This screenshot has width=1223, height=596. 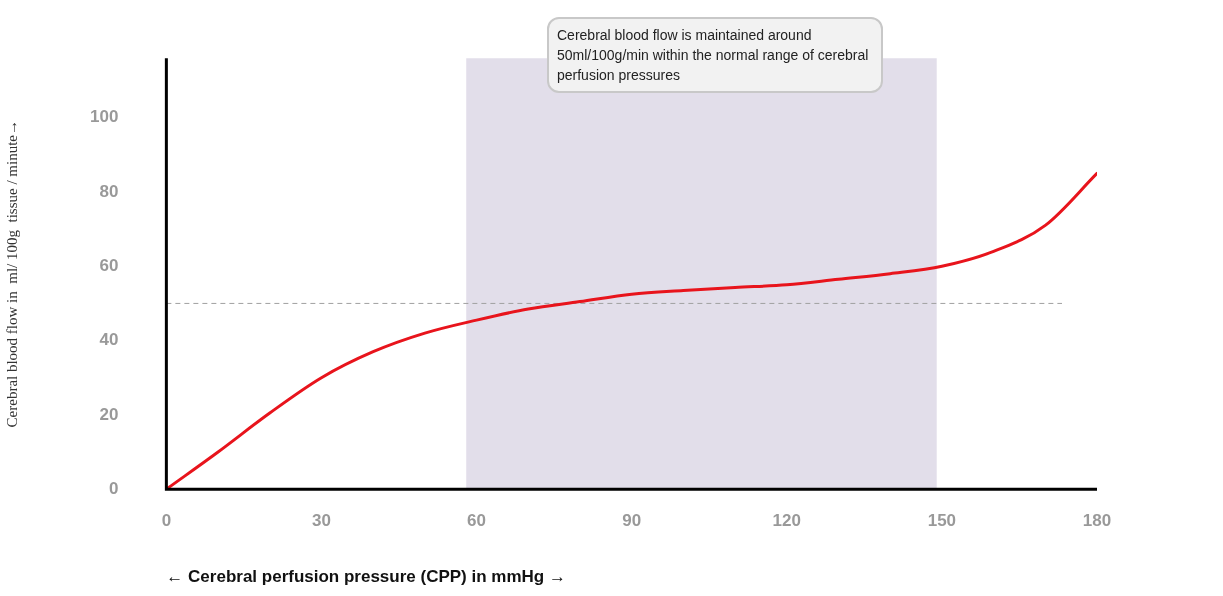 I want to click on x-tick-label: 60, so click(x=477, y=521).